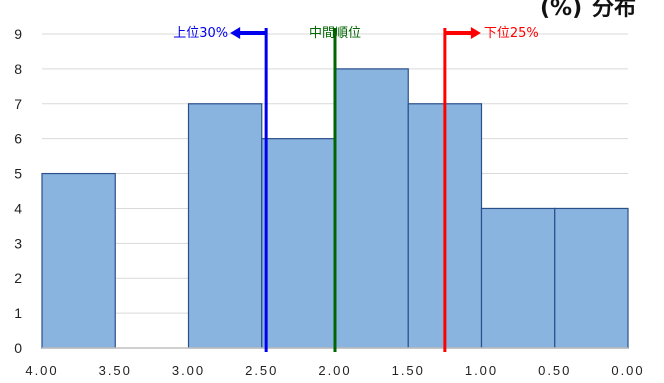  What do you see at coordinates (491, 189) in the screenshot?
I see `annotation-2: 下位25%` at bounding box center [491, 189].